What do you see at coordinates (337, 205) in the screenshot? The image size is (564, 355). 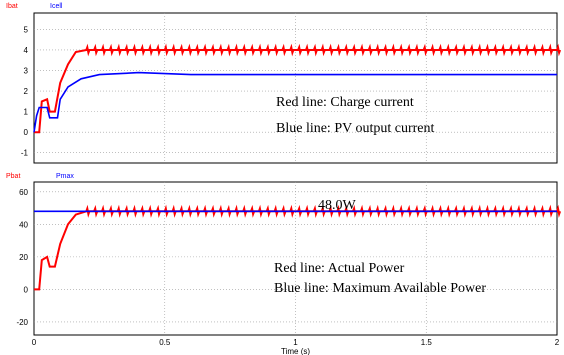 I see `annotation: 48.0W` at bounding box center [337, 205].